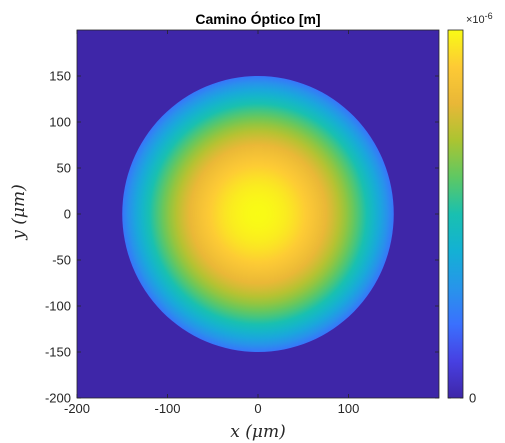 Image resolution: width=505 pixels, height=443 pixels. What do you see at coordinates (58, 398) in the screenshot?
I see `y-tick-label: -200` at bounding box center [58, 398].